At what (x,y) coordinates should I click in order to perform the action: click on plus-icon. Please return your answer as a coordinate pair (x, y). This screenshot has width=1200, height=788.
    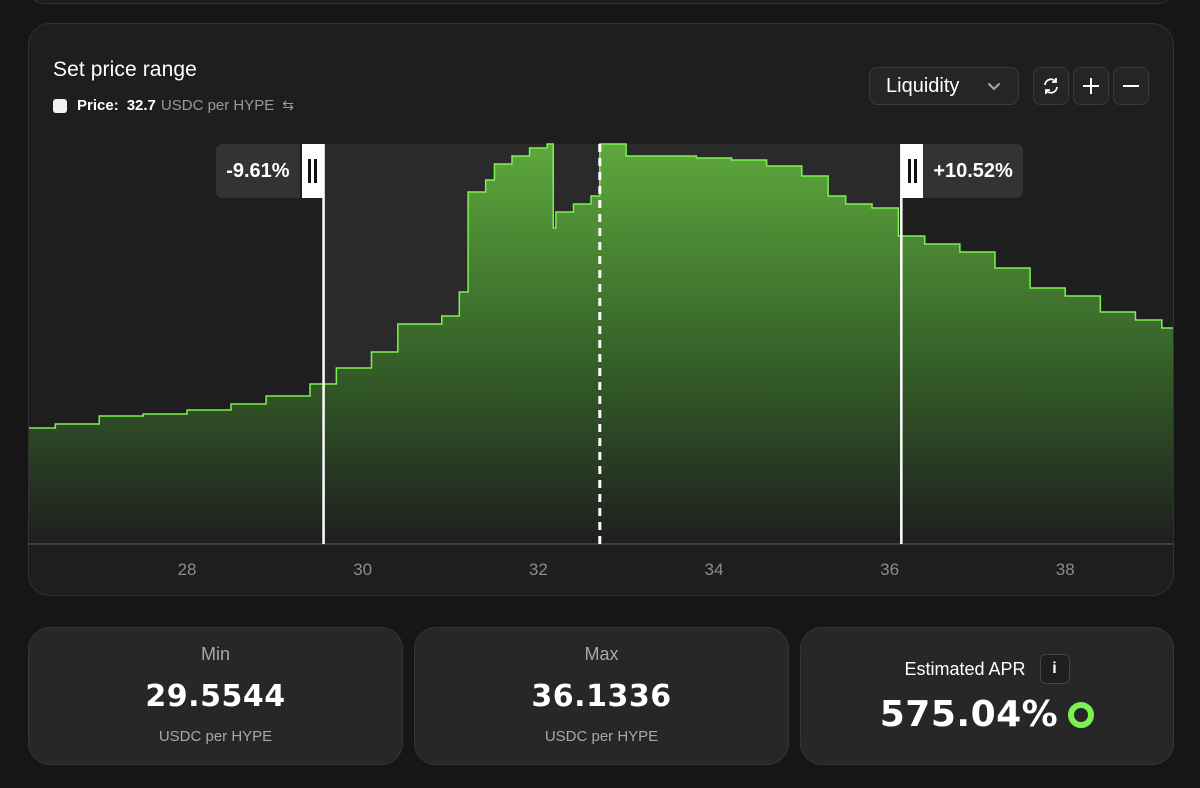
    Looking at the image, I should click on (1091, 86).